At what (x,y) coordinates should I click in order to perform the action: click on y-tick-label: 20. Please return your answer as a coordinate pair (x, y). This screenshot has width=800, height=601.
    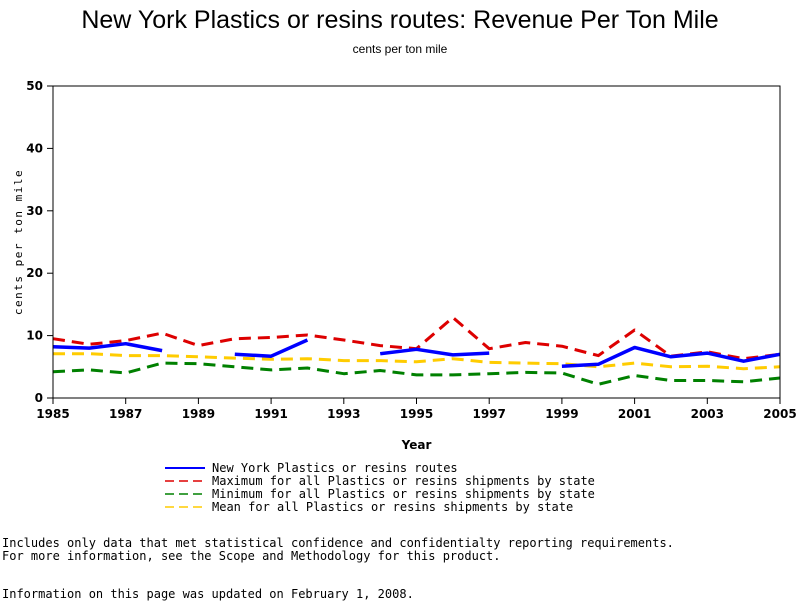
    Looking at the image, I should click on (34, 273).